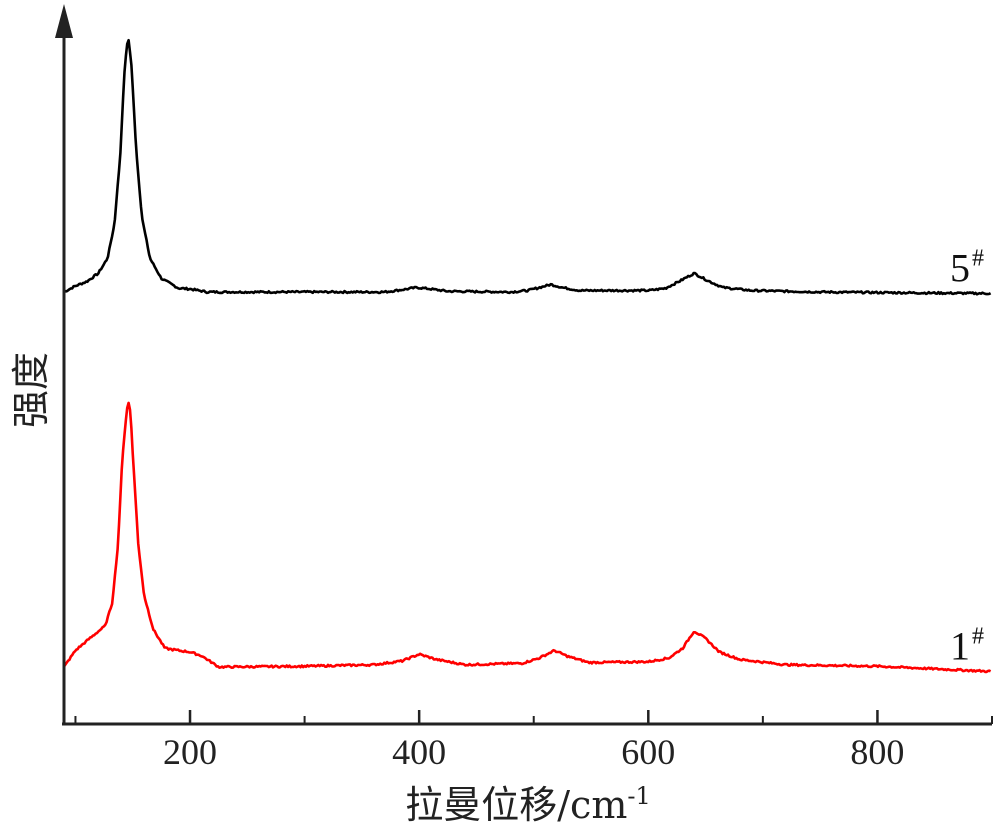 This screenshot has width=1000, height=833. What do you see at coordinates (648, 752) in the screenshot?
I see `x-tick-label: 600` at bounding box center [648, 752].